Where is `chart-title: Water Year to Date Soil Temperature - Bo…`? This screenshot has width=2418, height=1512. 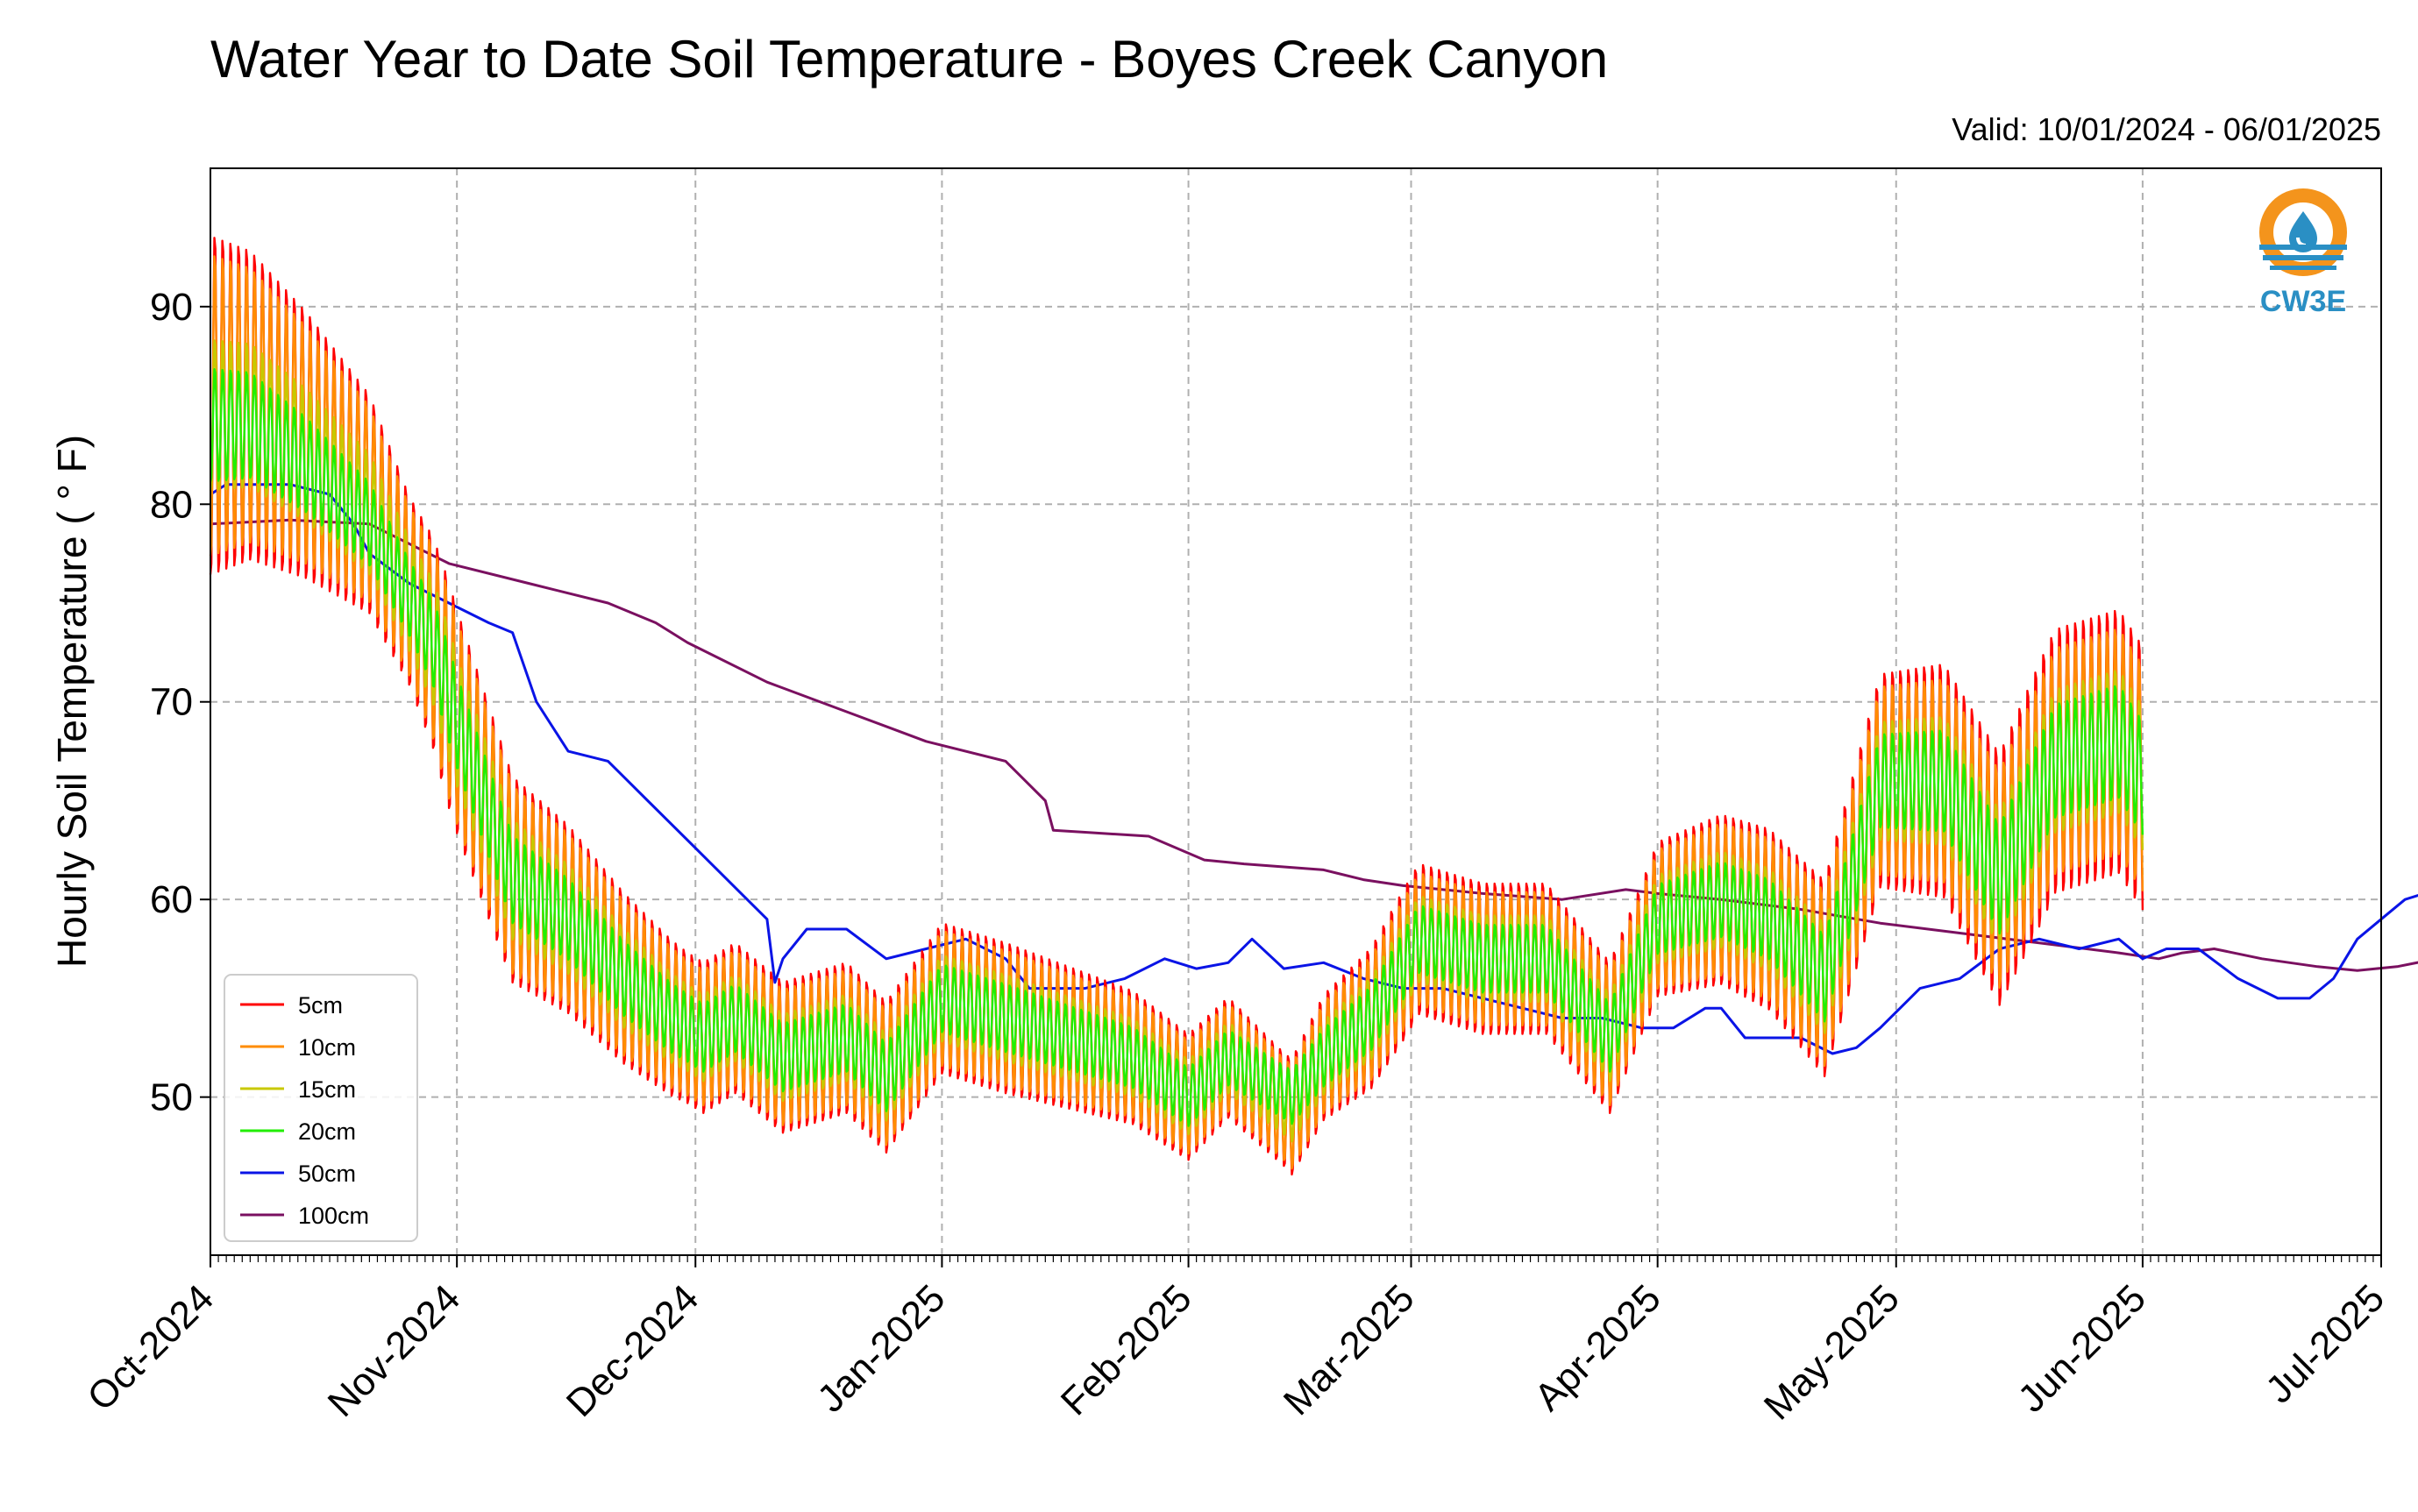 chart-title: Water Year to Date Soil Temperature - Bo… is located at coordinates (909, 59).